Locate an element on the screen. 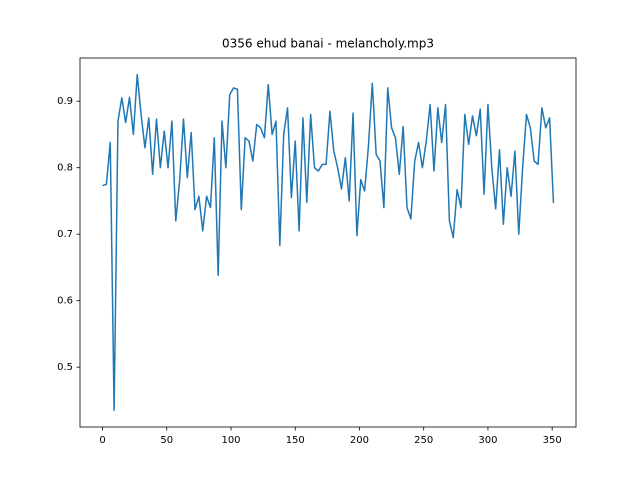  y-tick-label: 0.8 is located at coordinates (65, 168).